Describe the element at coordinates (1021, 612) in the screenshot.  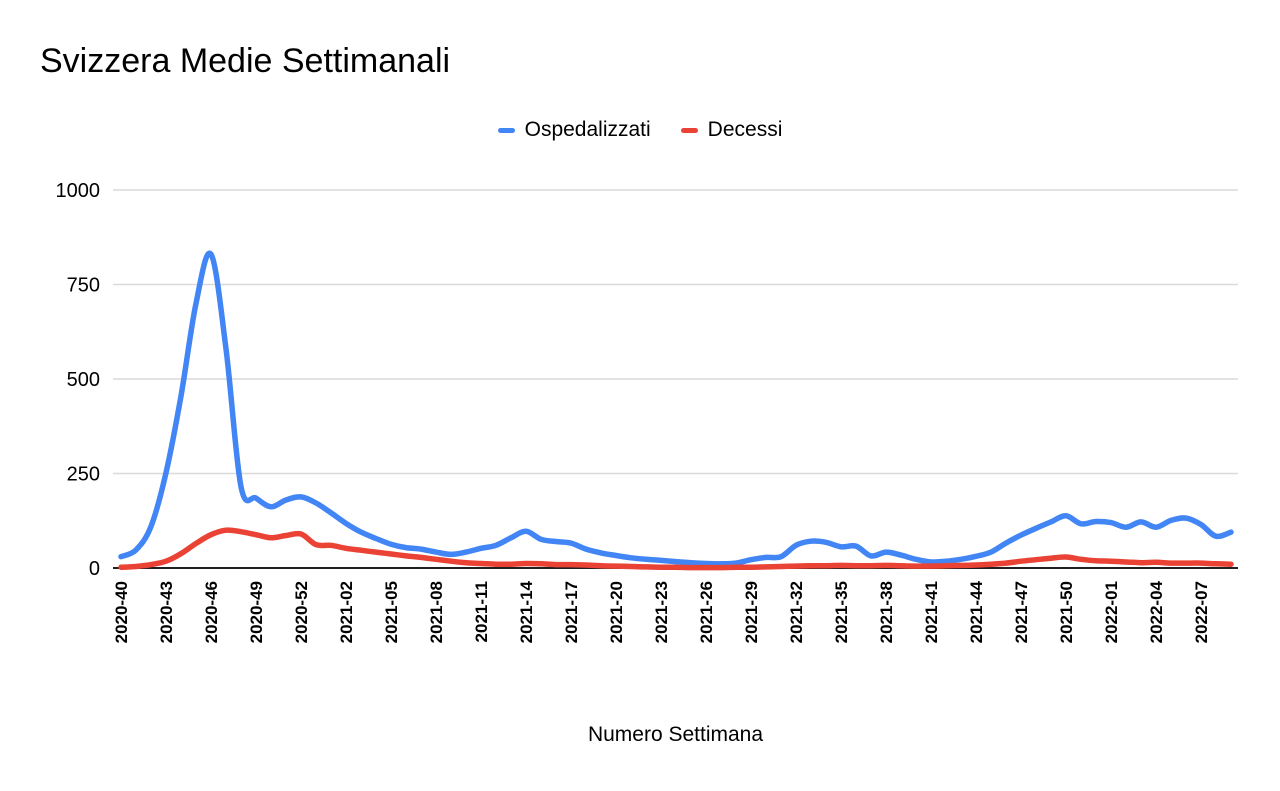
I see `x-tick-label: 2021-47` at that location.